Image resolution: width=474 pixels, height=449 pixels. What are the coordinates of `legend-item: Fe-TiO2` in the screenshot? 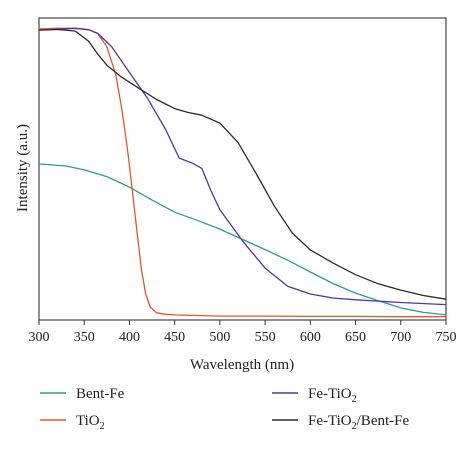 It's located at (314, 395).